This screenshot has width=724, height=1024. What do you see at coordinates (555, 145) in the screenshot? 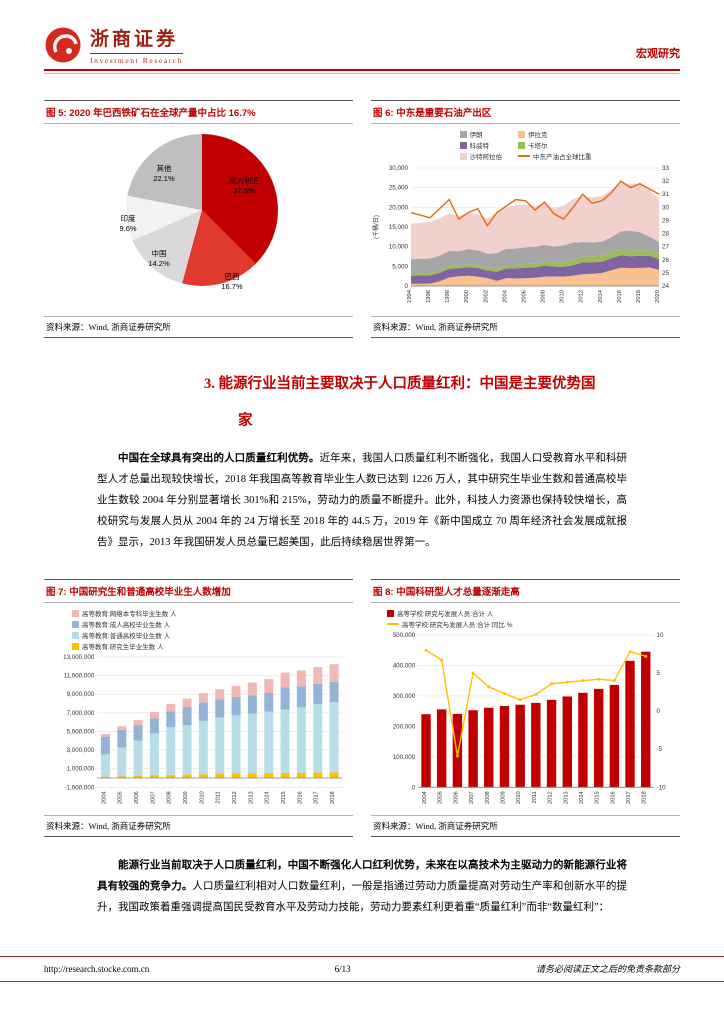
I see `legend-item: 卡塔尔` at bounding box center [555, 145].